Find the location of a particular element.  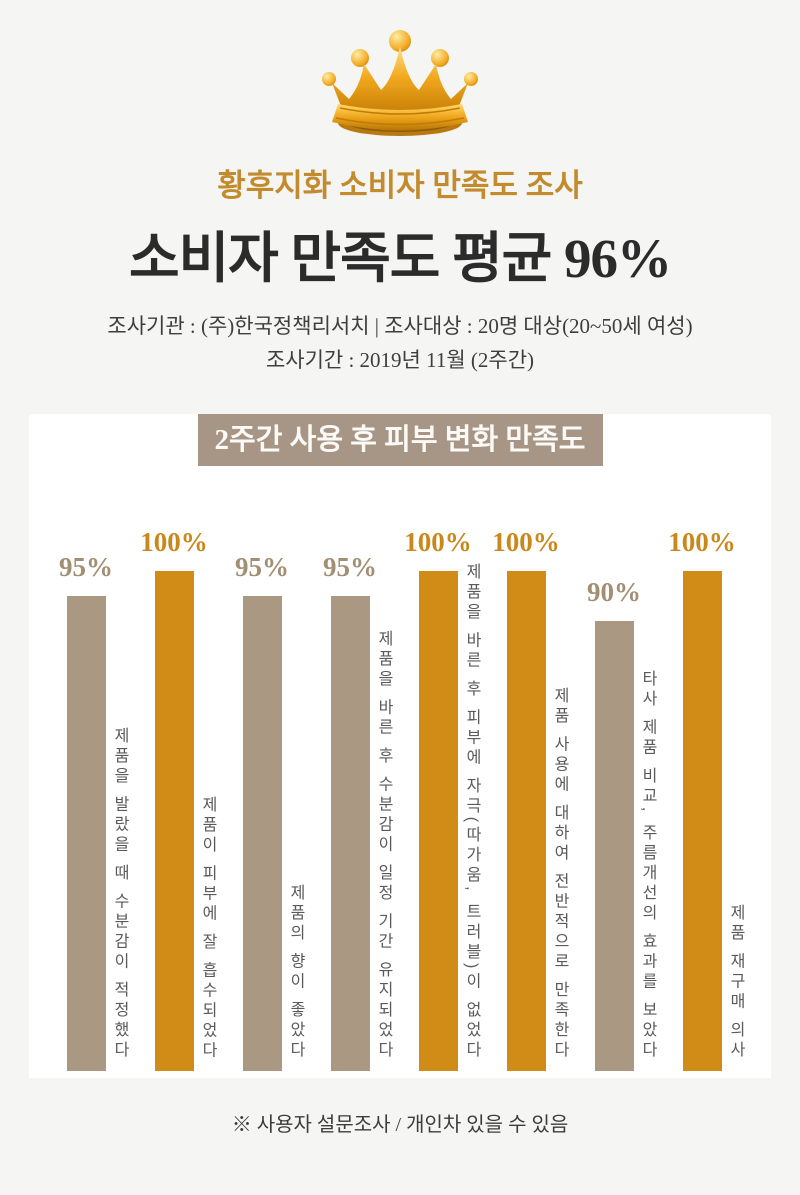

page-title: 소비자 만족도 평균 96% is located at coordinates (400, 258).